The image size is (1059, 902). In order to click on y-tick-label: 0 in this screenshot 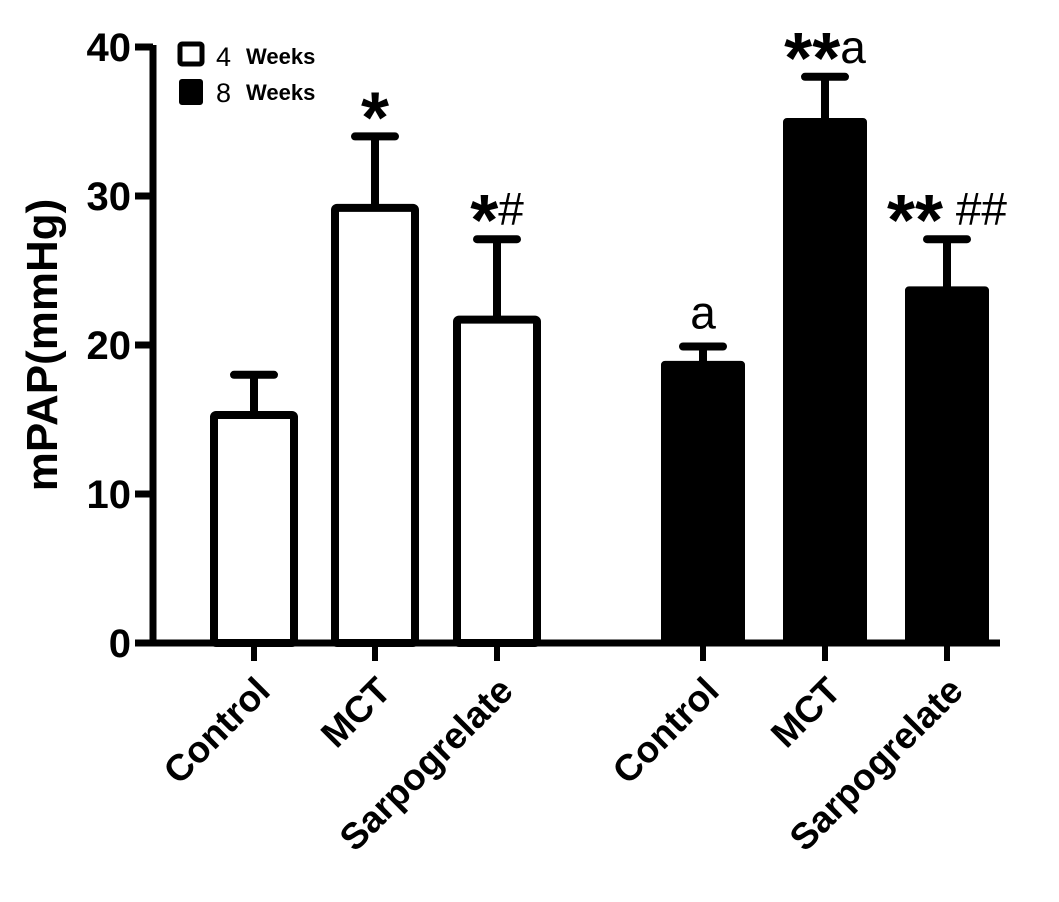, I will do `click(120, 644)`.